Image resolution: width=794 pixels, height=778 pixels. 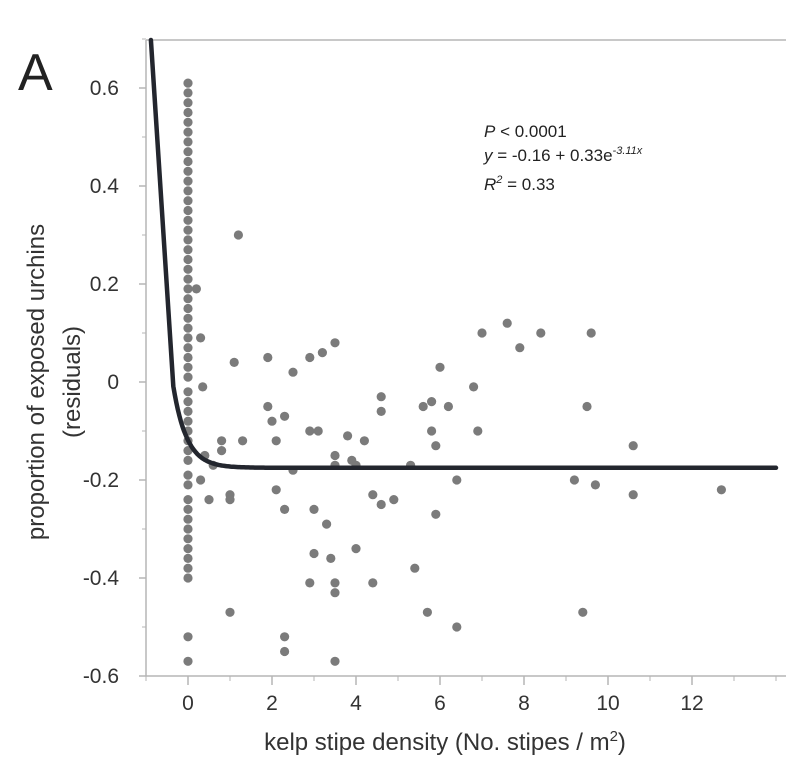 I want to click on y-axis-title-line1: proportion of exposed urchins, so click(x=36, y=382).